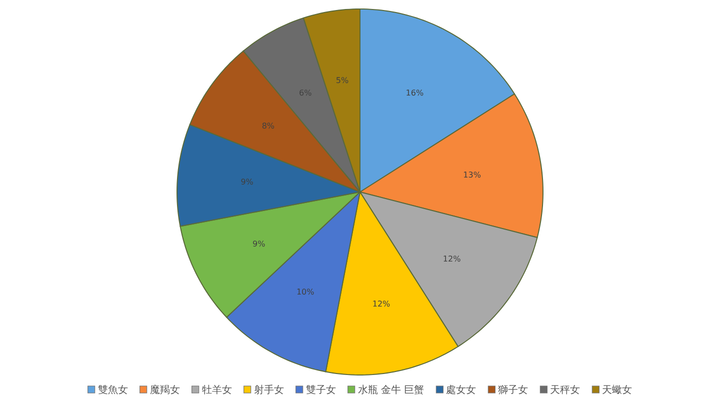 The width and height of the screenshot is (720, 405). What do you see at coordinates (461, 390) in the screenshot?
I see `legend-label: 處女女` at bounding box center [461, 390].